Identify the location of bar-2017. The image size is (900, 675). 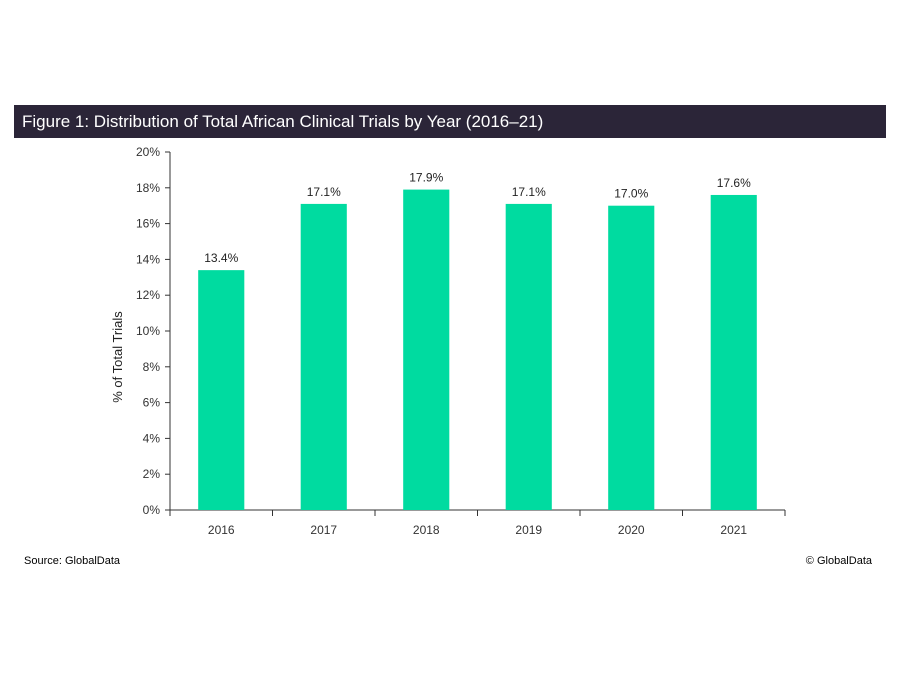
(323, 356).